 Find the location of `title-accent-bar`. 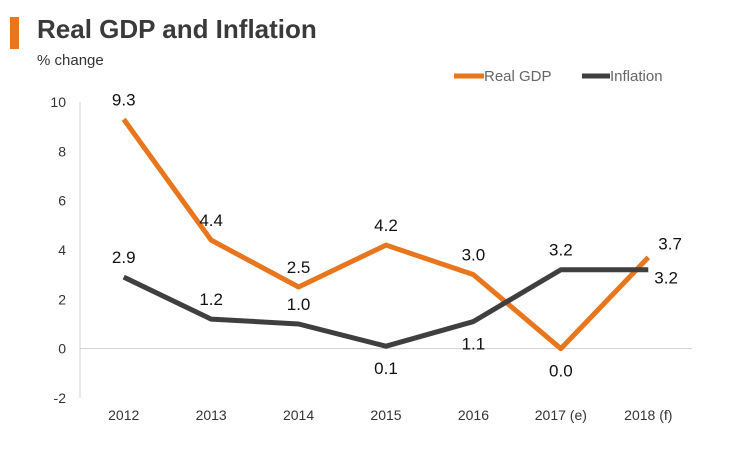

title-accent-bar is located at coordinates (14, 33).